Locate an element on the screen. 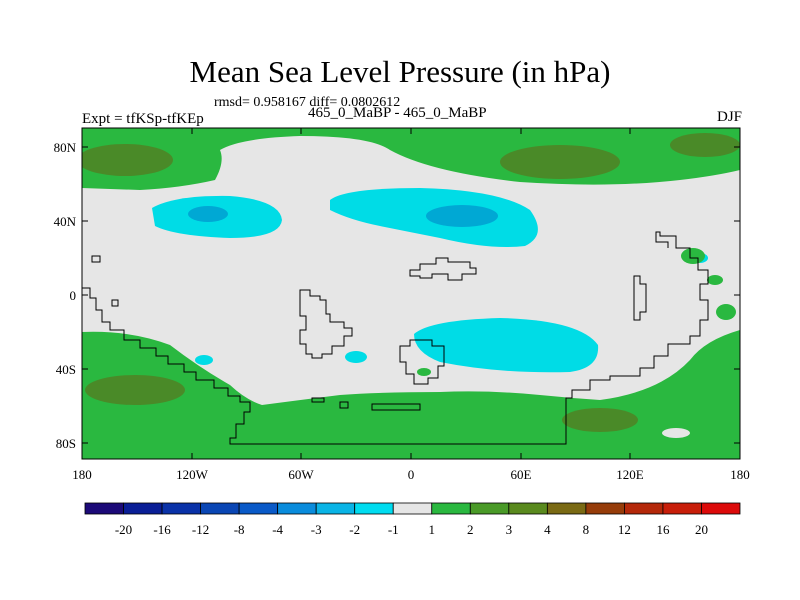 The height and width of the screenshot is (600, 800). colorbar-label: -12 is located at coordinates (200, 529).